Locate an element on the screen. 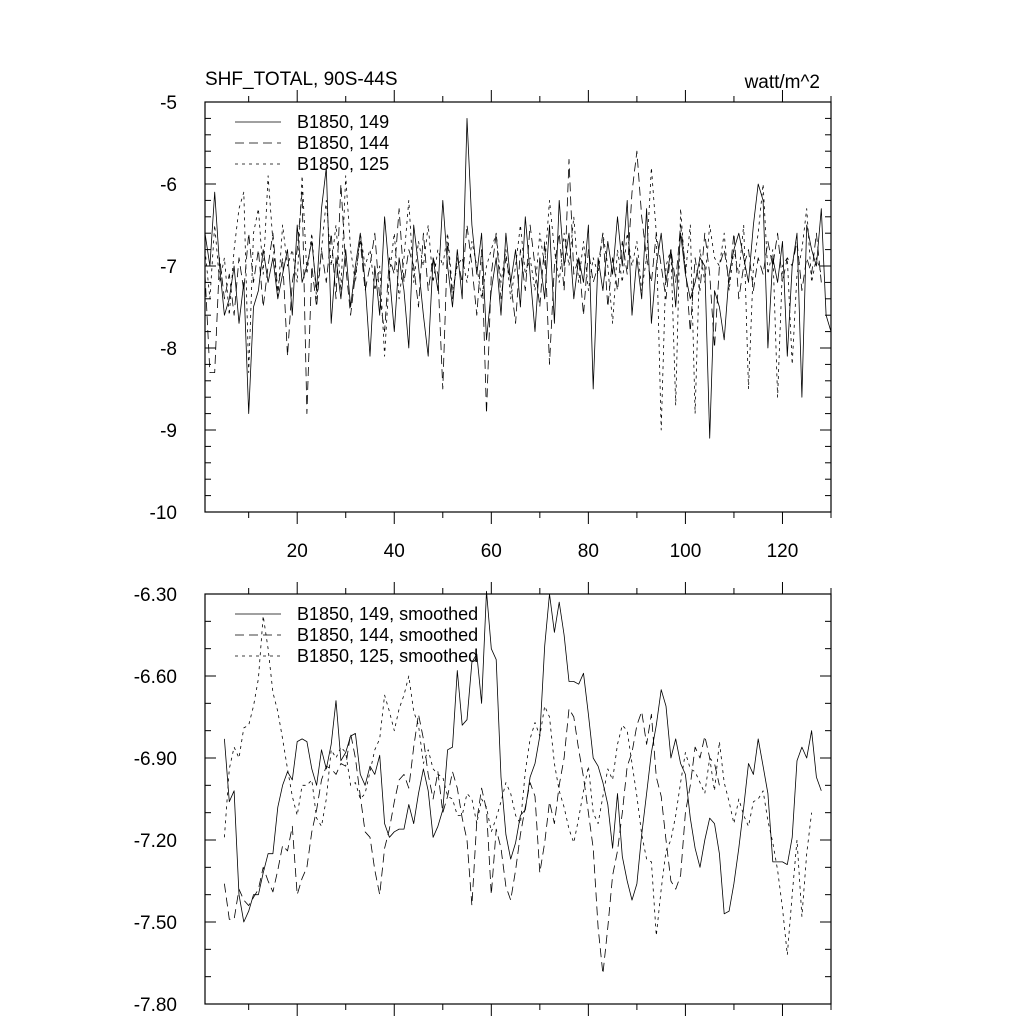 This screenshot has width=1024, height=1024. y-tick-label: -6 is located at coordinates (168, 185).